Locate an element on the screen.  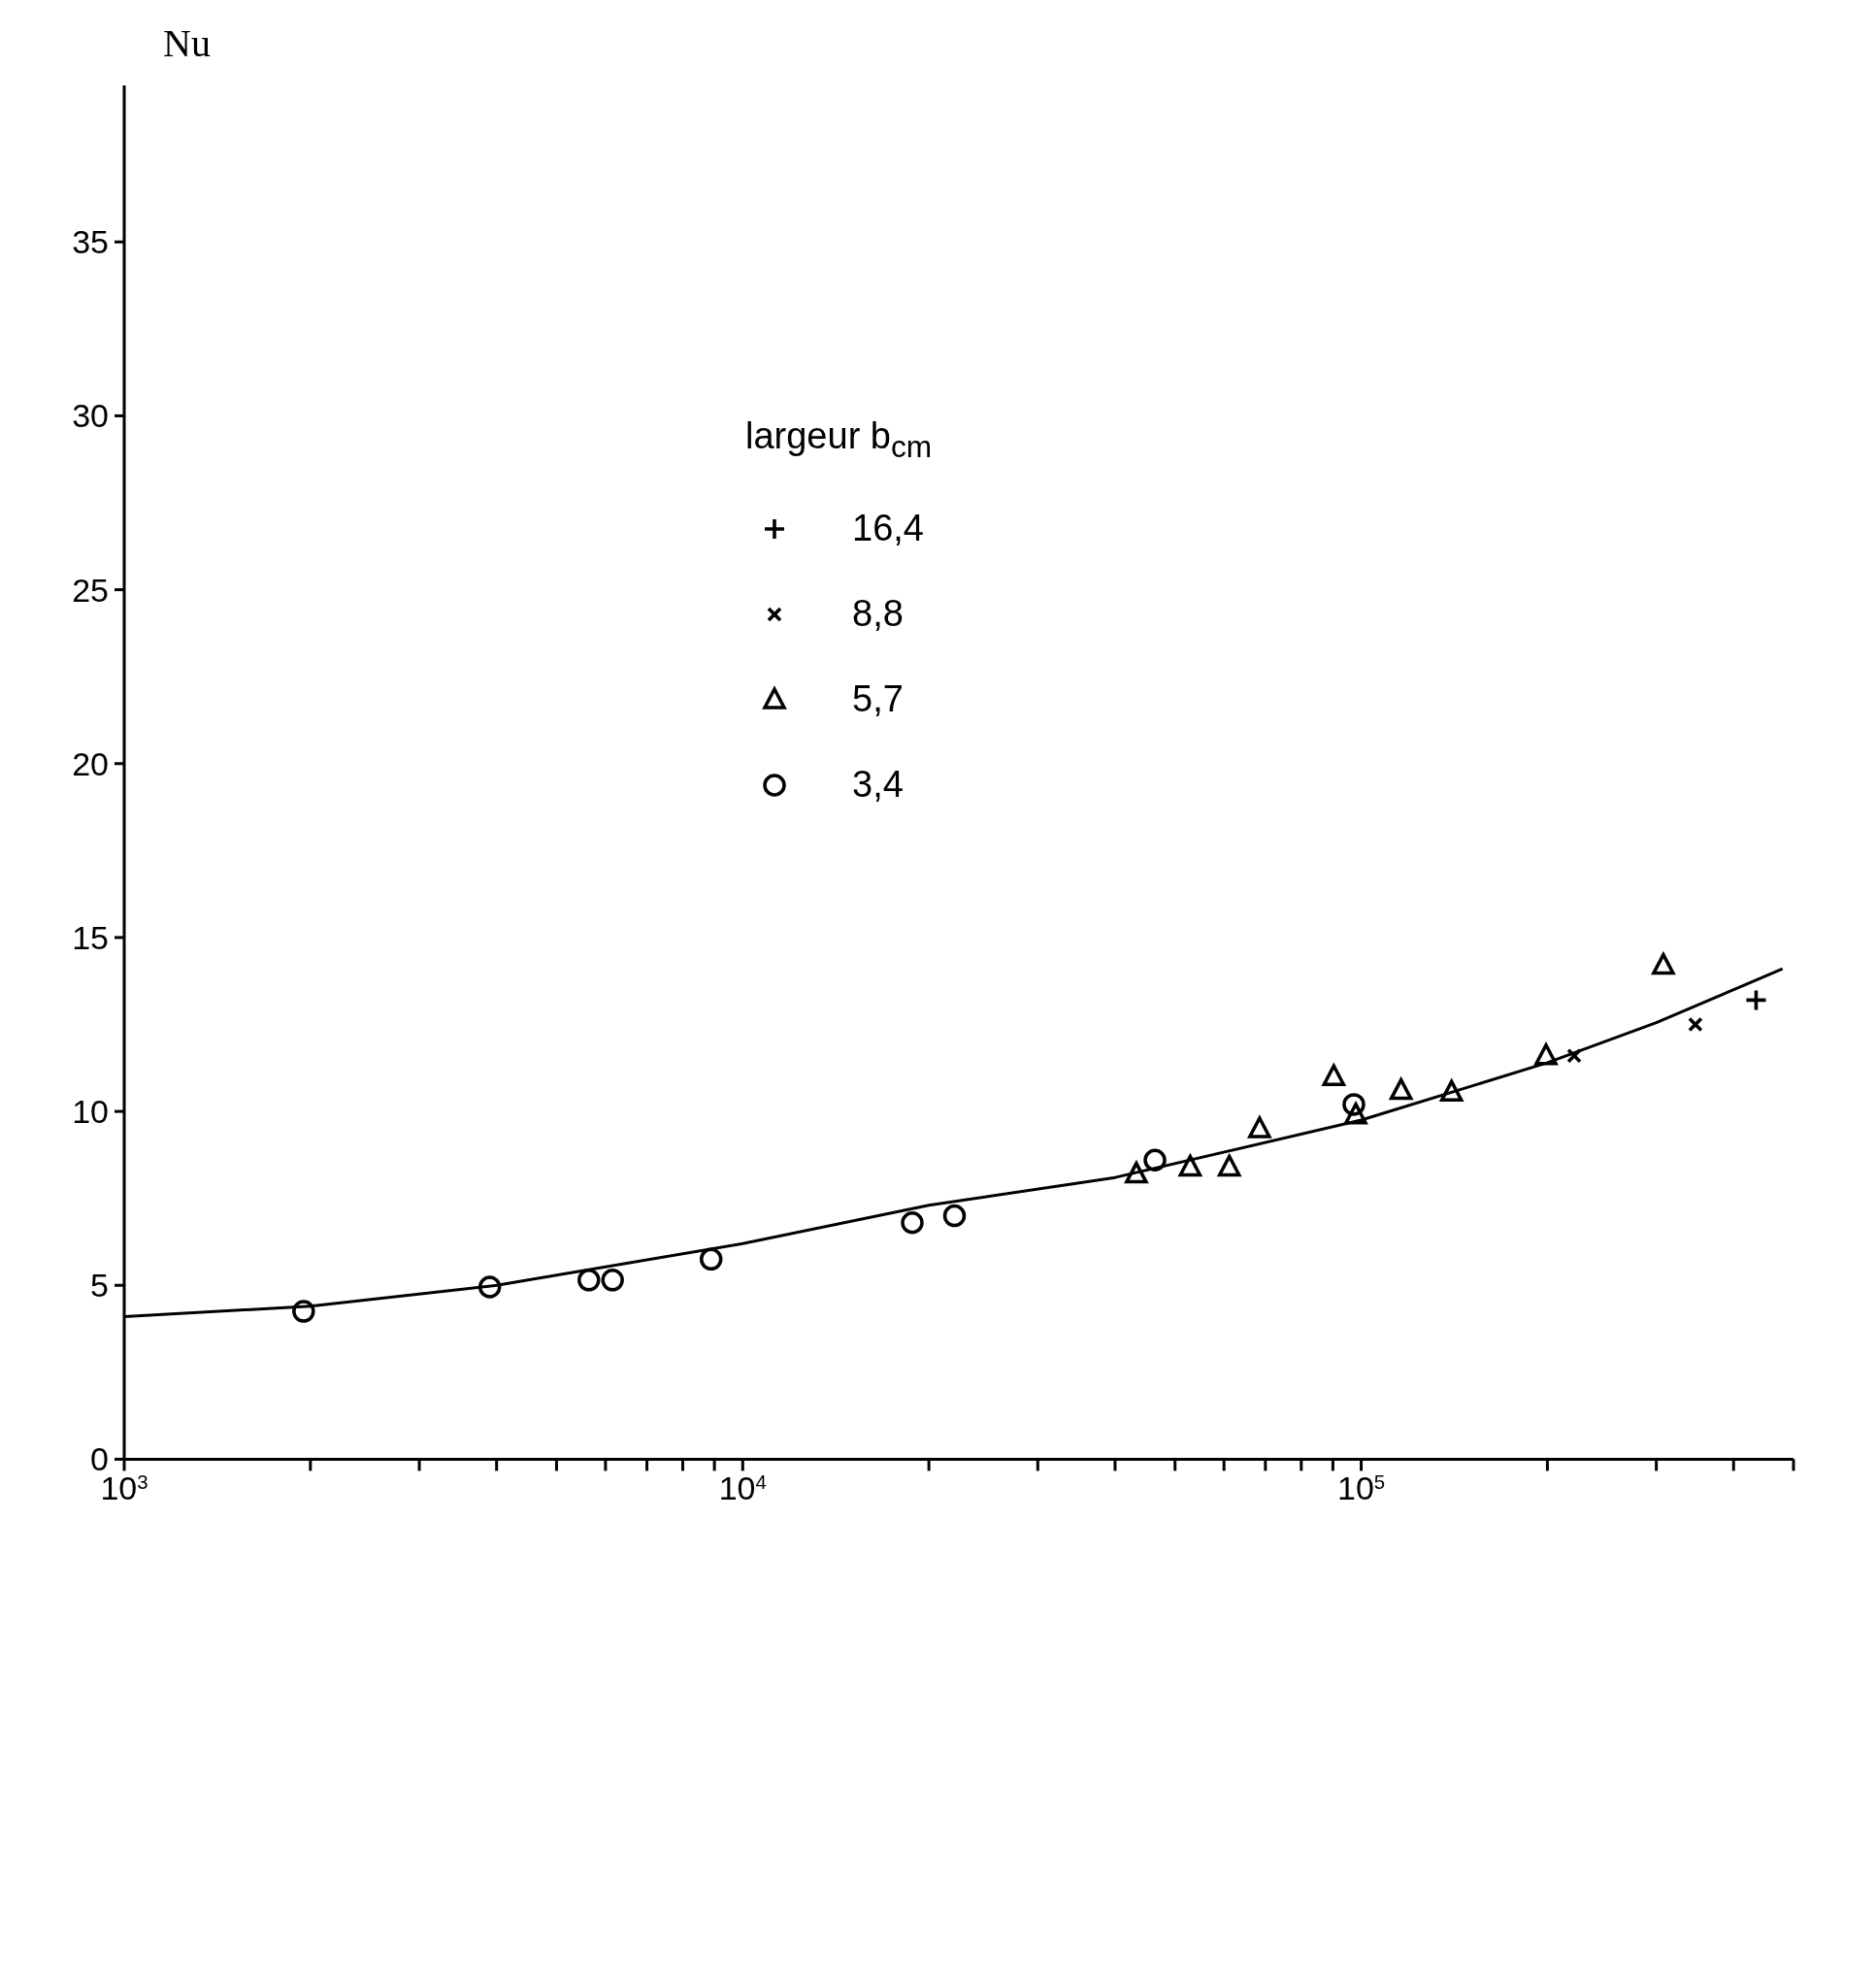
legend-label: 8,8 is located at coordinates (878, 614).